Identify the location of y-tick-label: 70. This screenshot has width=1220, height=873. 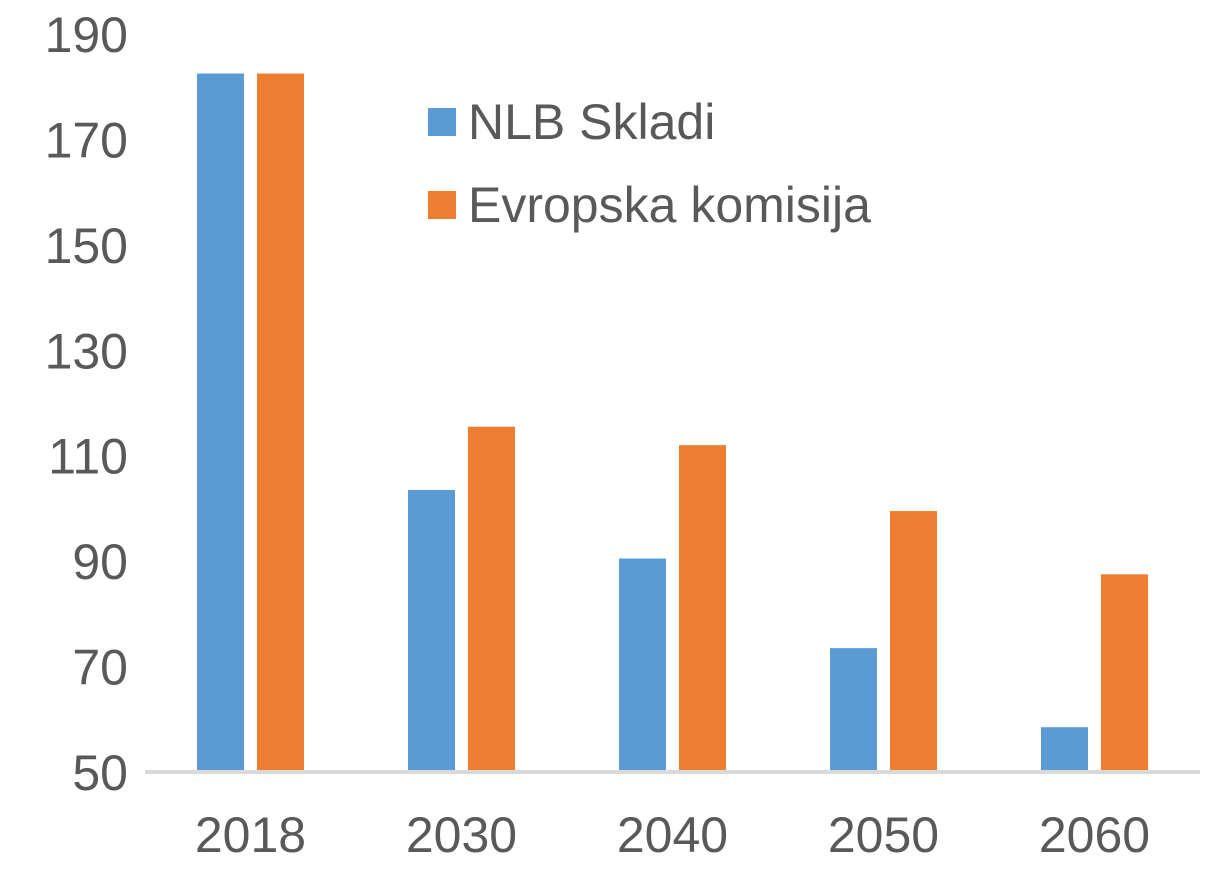
(100, 668).